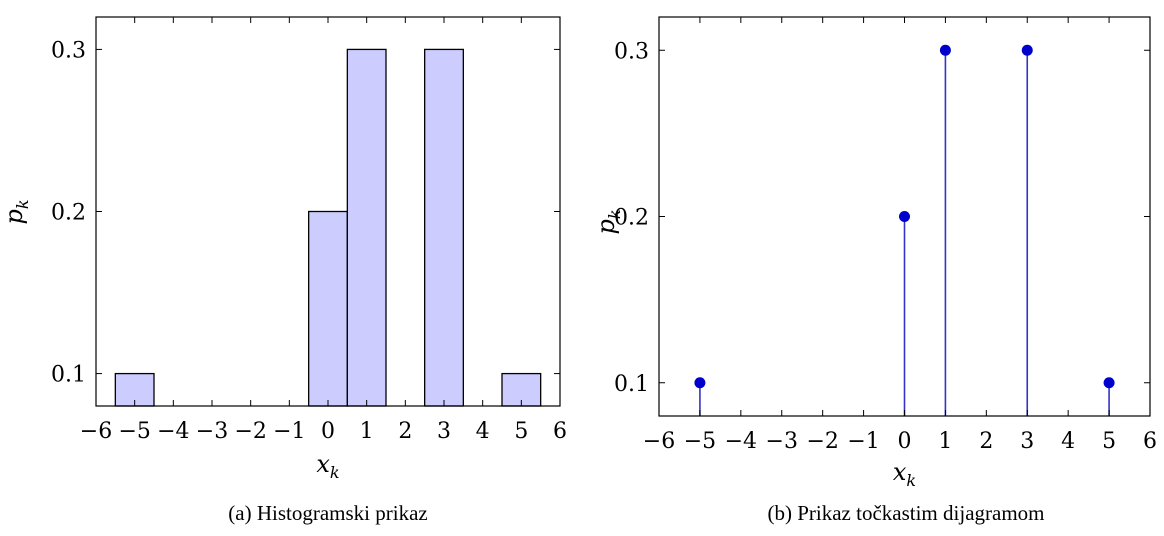 Image resolution: width=1164 pixels, height=536 pixels. Describe the element at coordinates (905, 513) in the screenshot. I see `subfigure-caption: (b) Prikaz točkastim dijagramom` at that location.